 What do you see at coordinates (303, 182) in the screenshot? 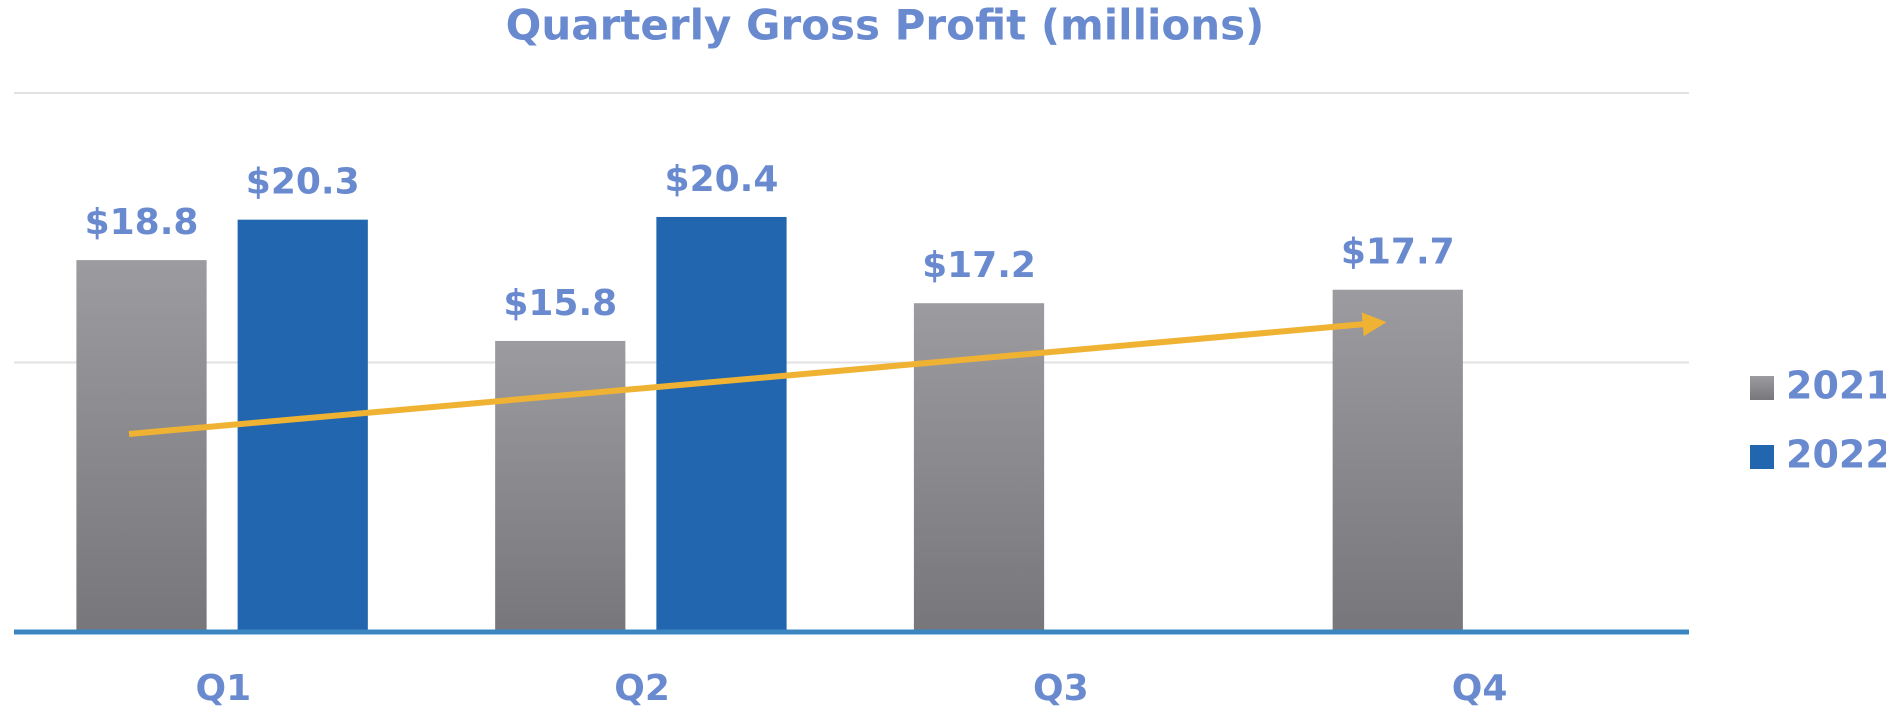
I see `data-label: $20.3` at bounding box center [303, 182].